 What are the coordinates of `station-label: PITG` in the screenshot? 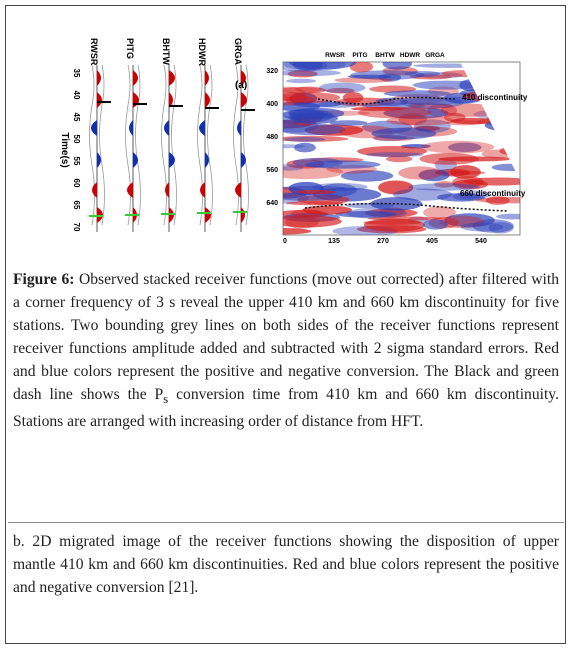 It's located at (130, 48).